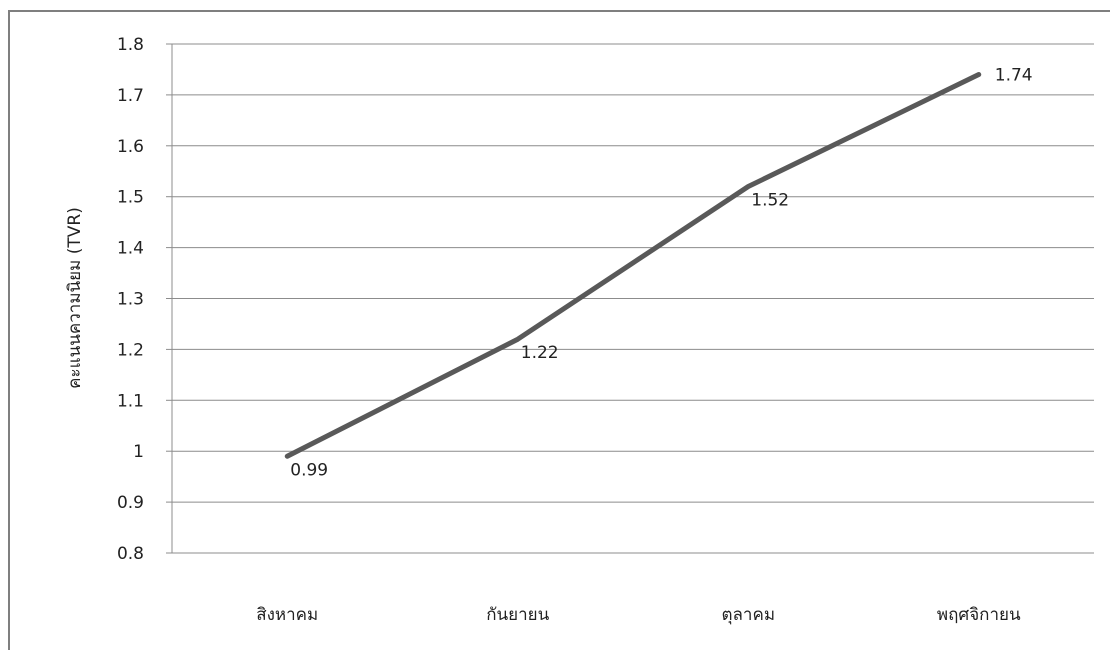 The height and width of the screenshot is (659, 1119). Describe the element at coordinates (540, 353) in the screenshot. I see `data-label: 1.22` at that location.